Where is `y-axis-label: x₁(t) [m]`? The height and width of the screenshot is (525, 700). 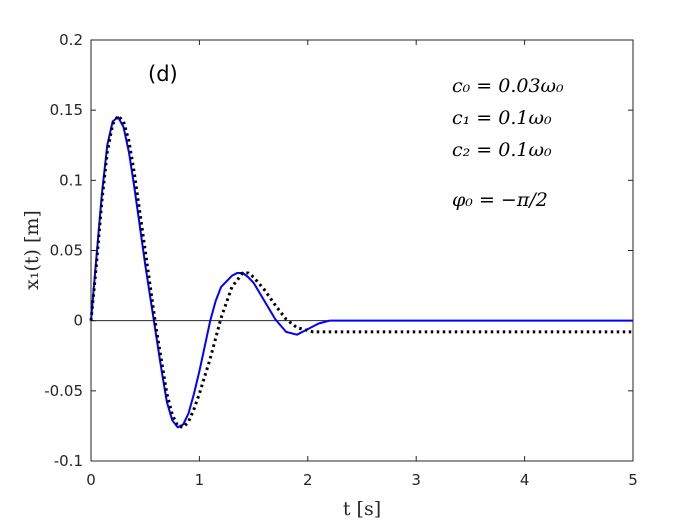 y-axis-label: x₁(t) [m] is located at coordinates (32, 250).